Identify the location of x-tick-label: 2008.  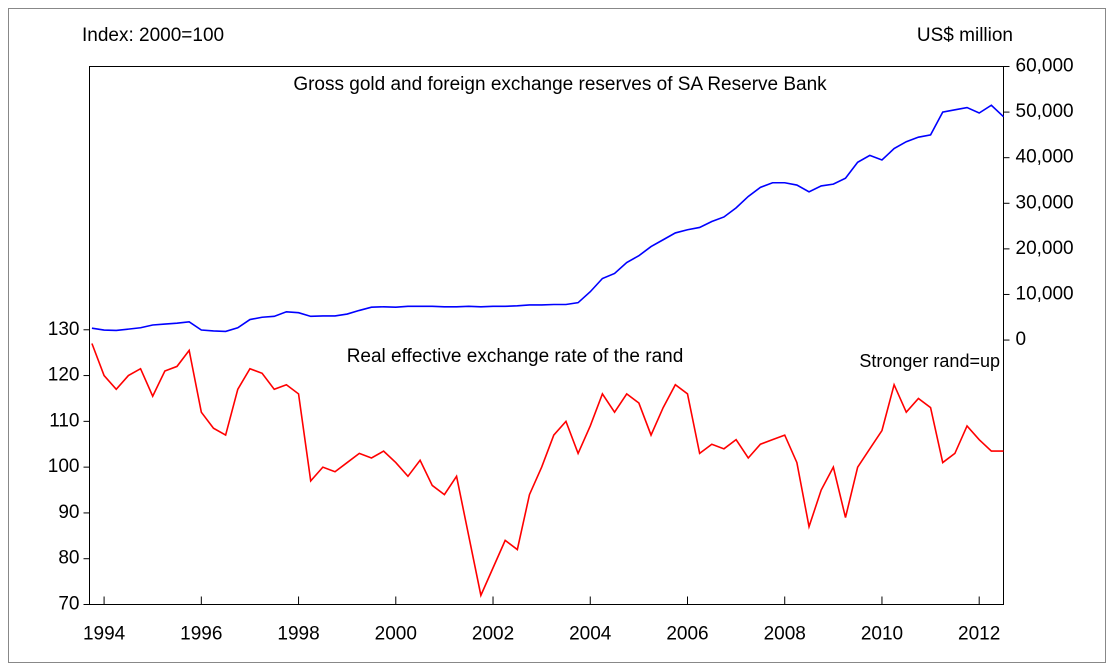
(785, 634).